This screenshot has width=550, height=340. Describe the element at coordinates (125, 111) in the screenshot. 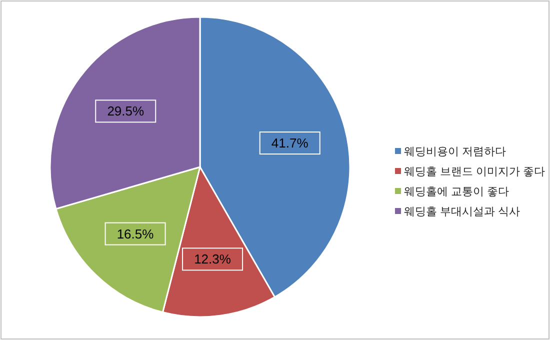

I see `data-label: 29.5%` at that location.